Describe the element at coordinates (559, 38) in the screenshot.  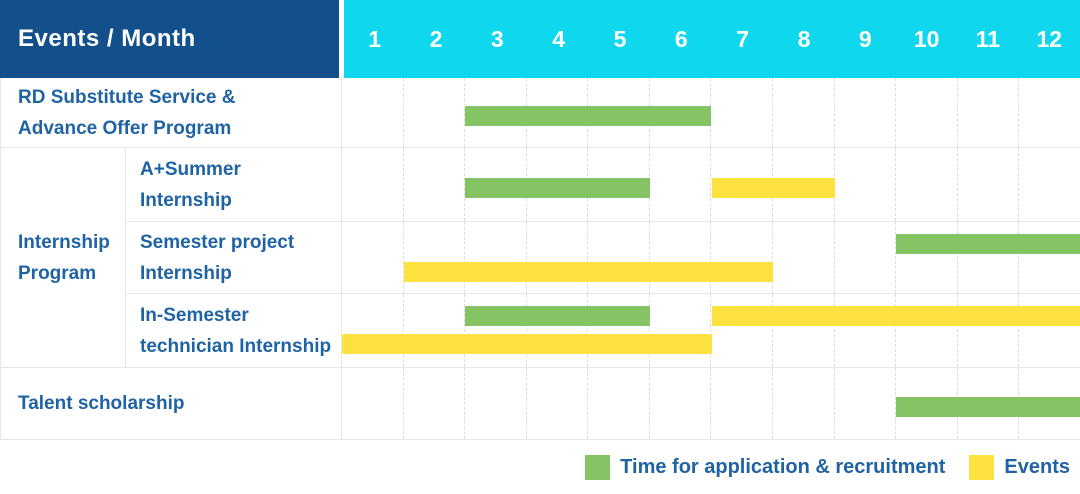
I see `month-label-4: 4` at that location.